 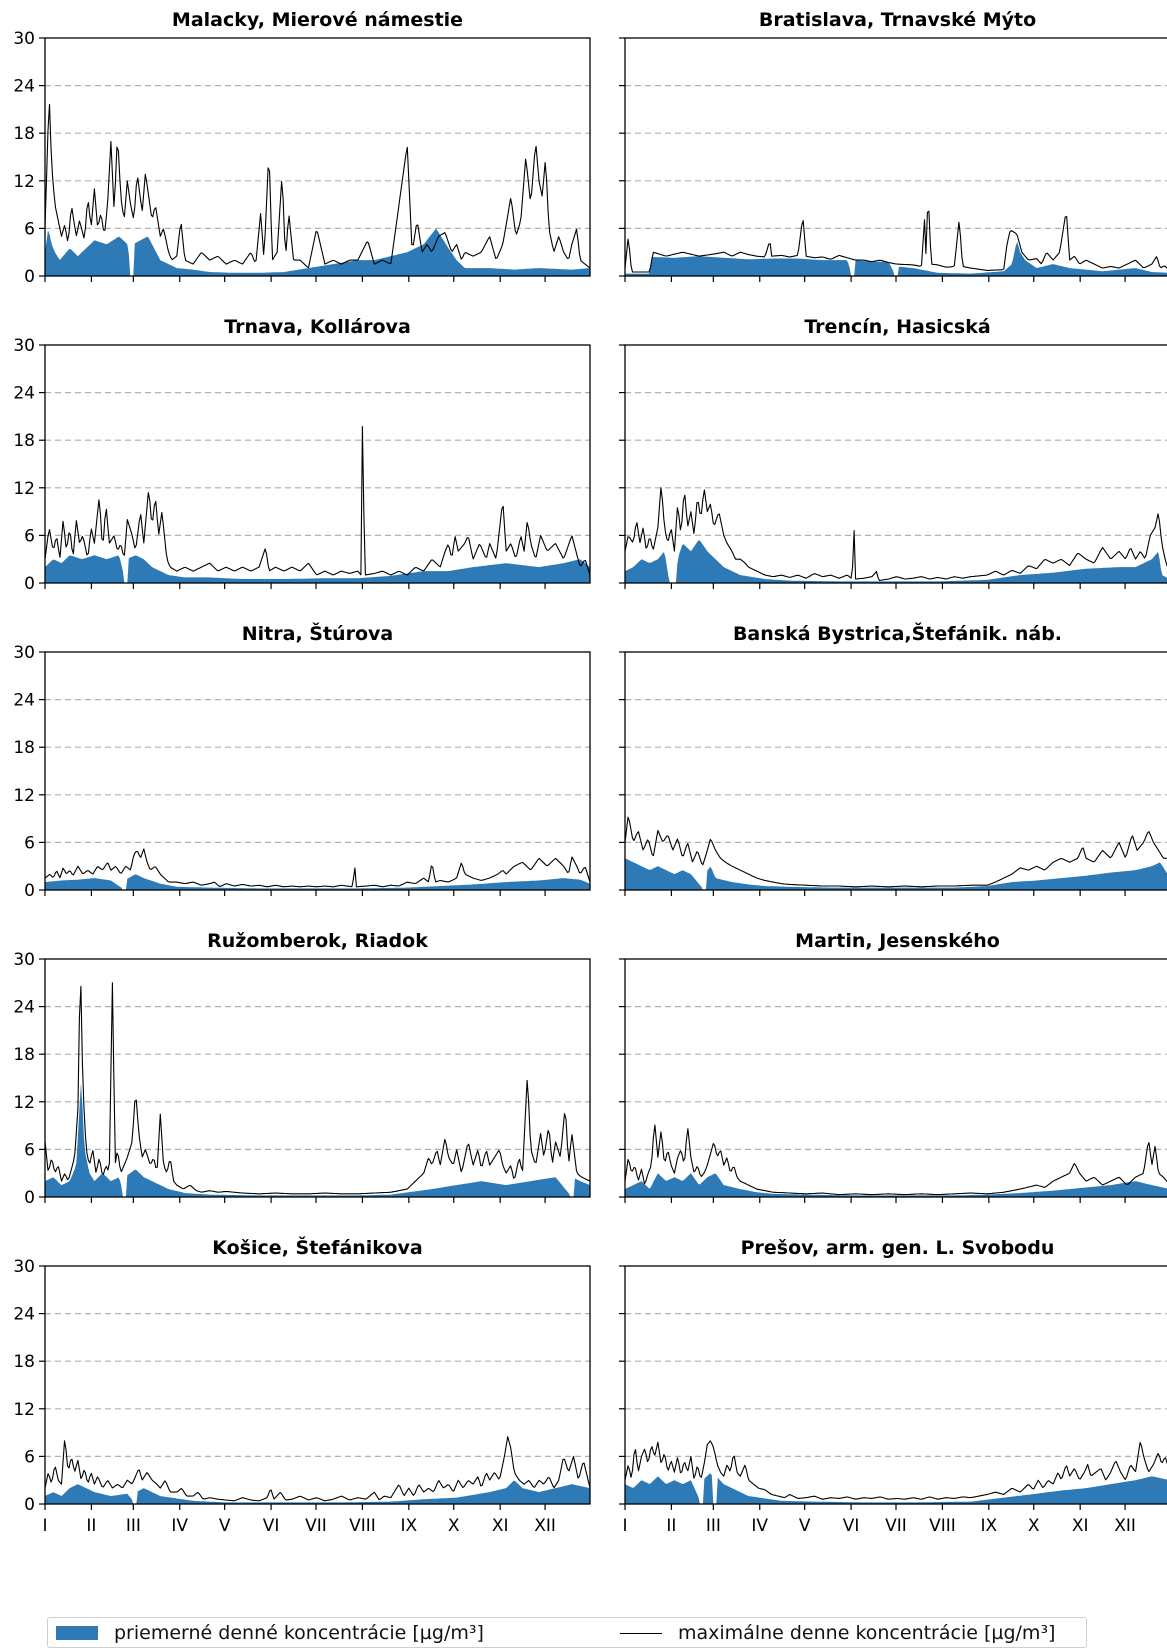 I want to click on legend-label-mean: priemerné denné koncentrácie [µg/m³], so click(x=299, y=1633).